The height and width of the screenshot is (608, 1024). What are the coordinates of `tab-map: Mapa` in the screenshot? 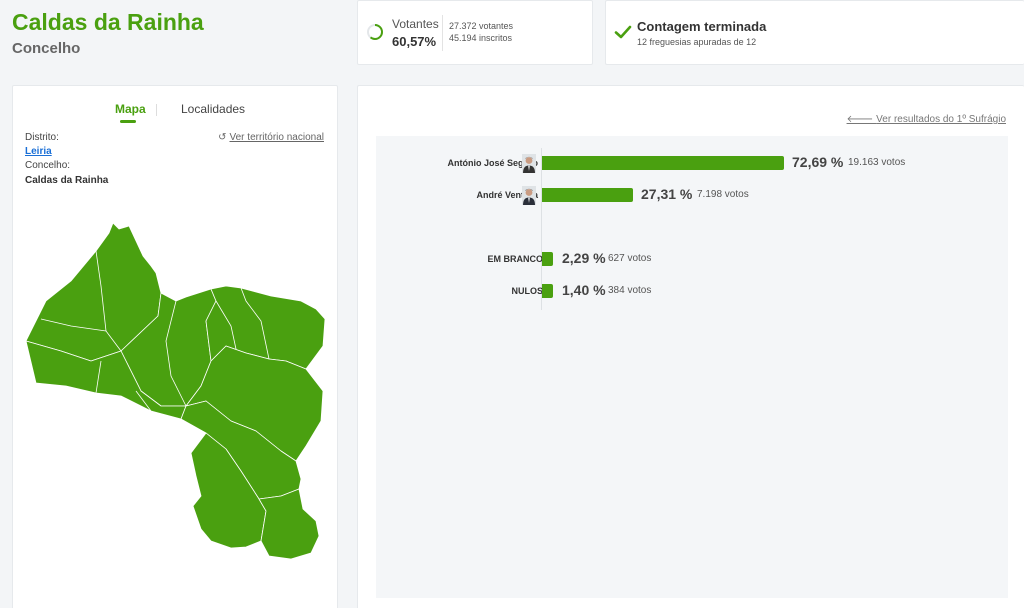 It's located at (130, 109).